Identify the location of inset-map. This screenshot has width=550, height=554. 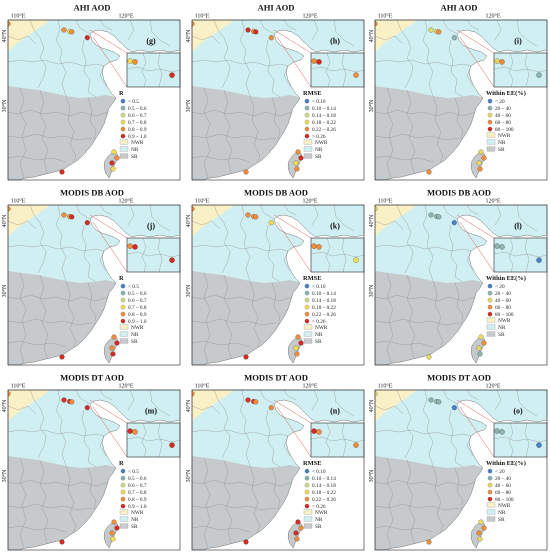
(337, 70).